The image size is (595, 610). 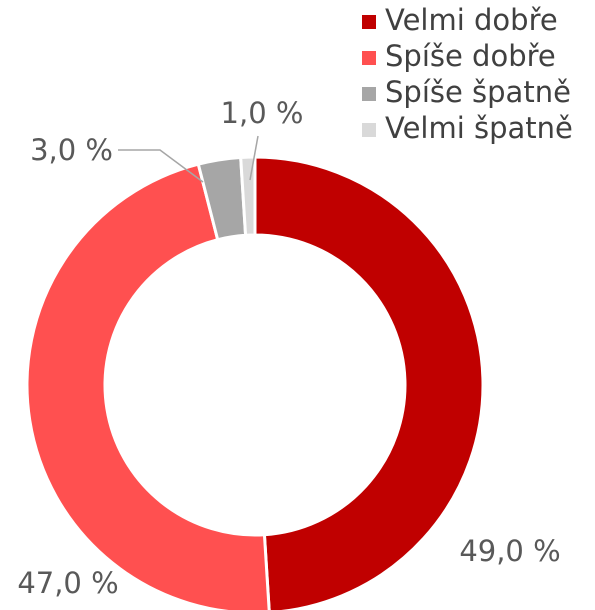 I want to click on data-label: 49,0 %, so click(x=509, y=551).